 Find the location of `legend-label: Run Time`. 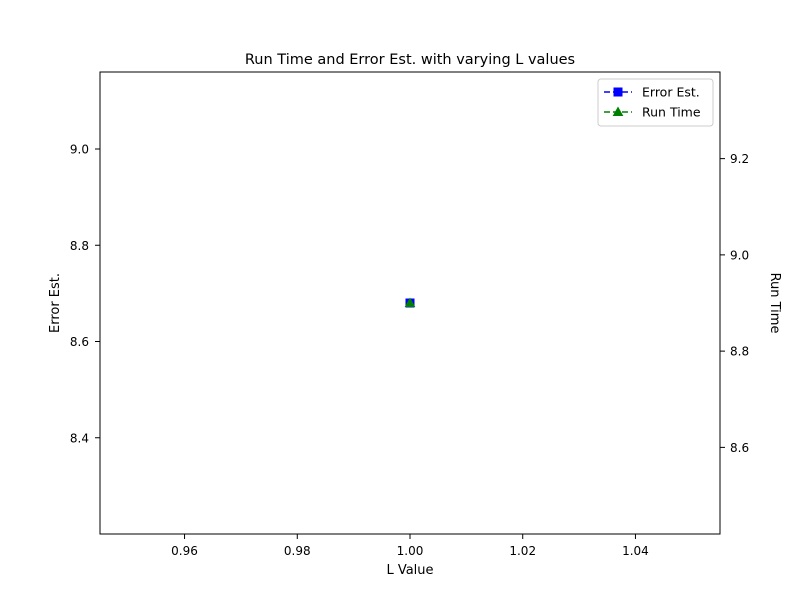

legend-label: Run Time is located at coordinates (671, 112).